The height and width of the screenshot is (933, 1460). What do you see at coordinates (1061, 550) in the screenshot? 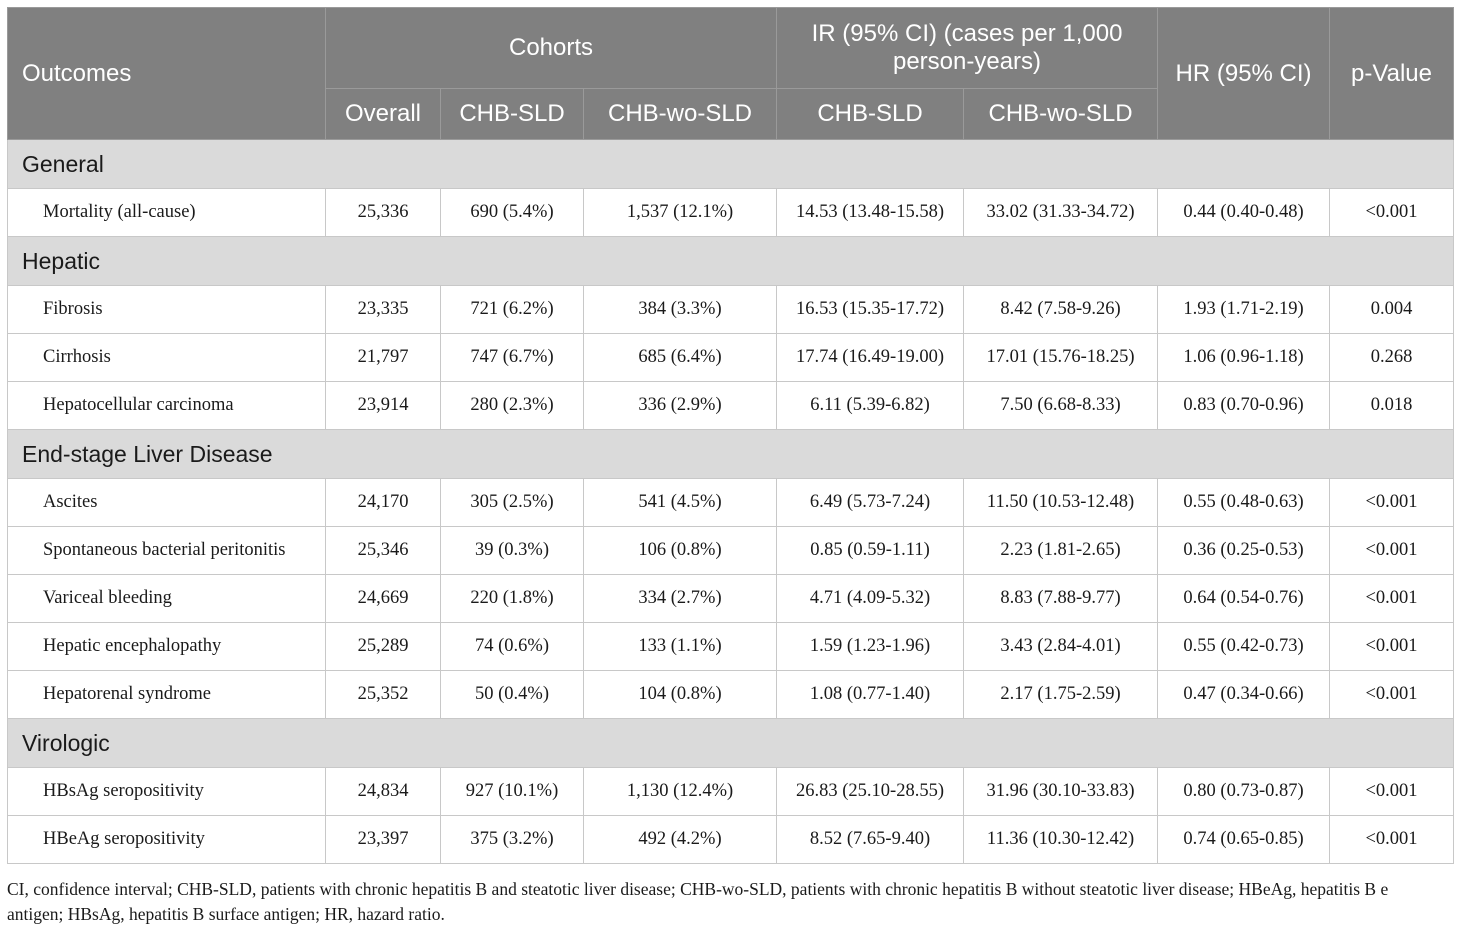
I see `ir-chb-wo-sld-cell: 2.23 (1.81-2.65)` at bounding box center [1061, 550].